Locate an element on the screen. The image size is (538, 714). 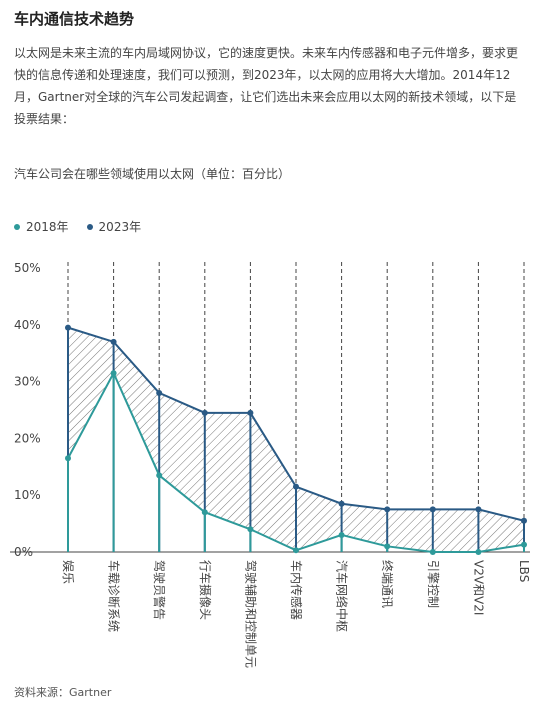
y-tick-label: 40% is located at coordinates (27, 325).